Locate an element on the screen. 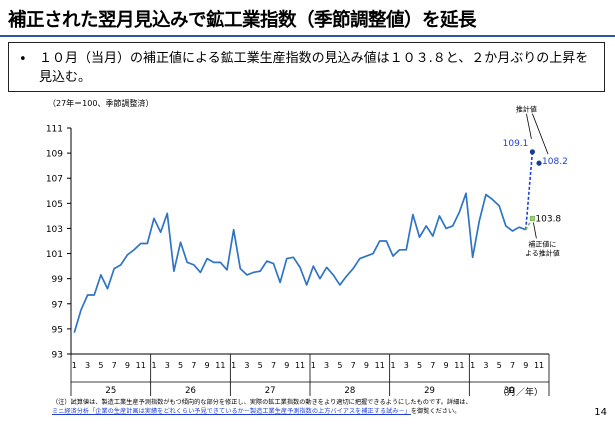  projection-line is located at coordinates (529, 190).